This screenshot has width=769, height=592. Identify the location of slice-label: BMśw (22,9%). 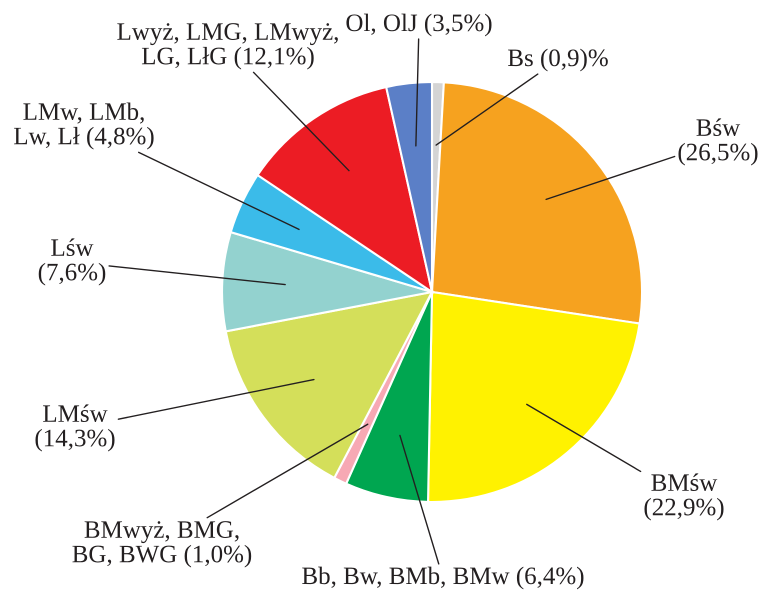
(684, 497).